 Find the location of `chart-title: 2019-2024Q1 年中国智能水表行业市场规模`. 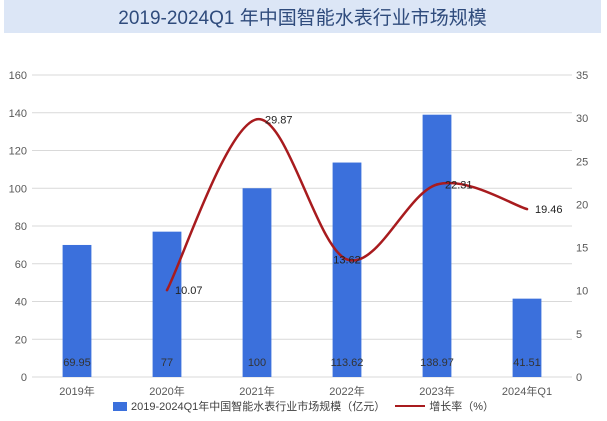

chart-title: 2019-2024Q1 年中国智能水表行业市场规模 is located at coordinates (302, 18).